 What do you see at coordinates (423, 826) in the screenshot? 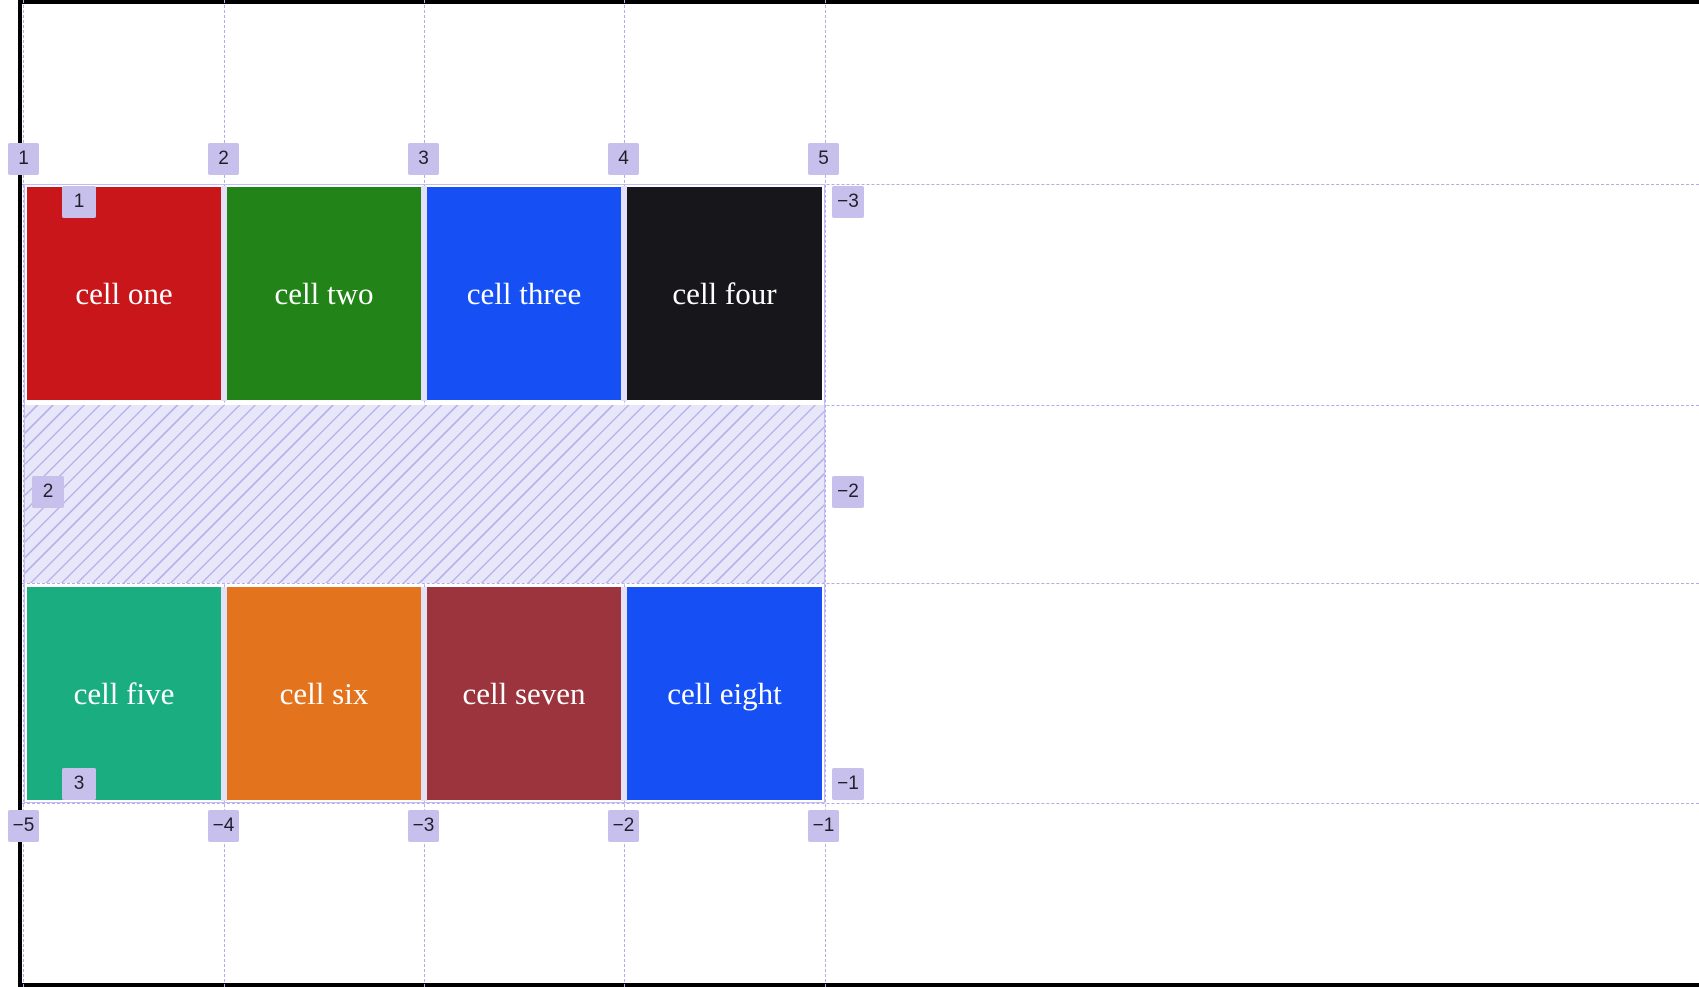
I see `column-line-number-badge: −3` at bounding box center [423, 826].